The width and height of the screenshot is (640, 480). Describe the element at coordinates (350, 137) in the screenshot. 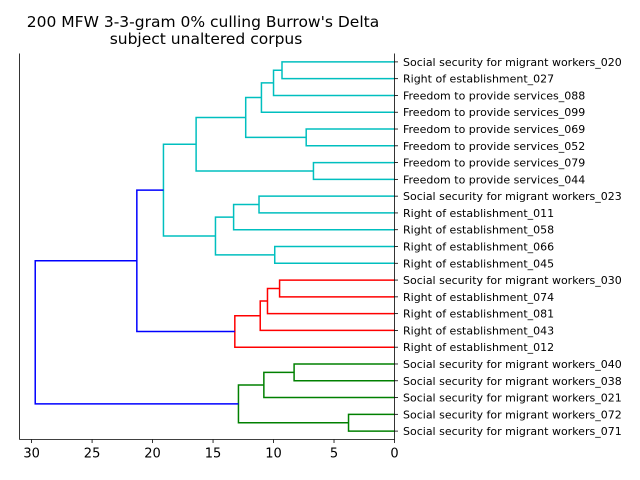

I see `dendrogram-link-n4` at that location.